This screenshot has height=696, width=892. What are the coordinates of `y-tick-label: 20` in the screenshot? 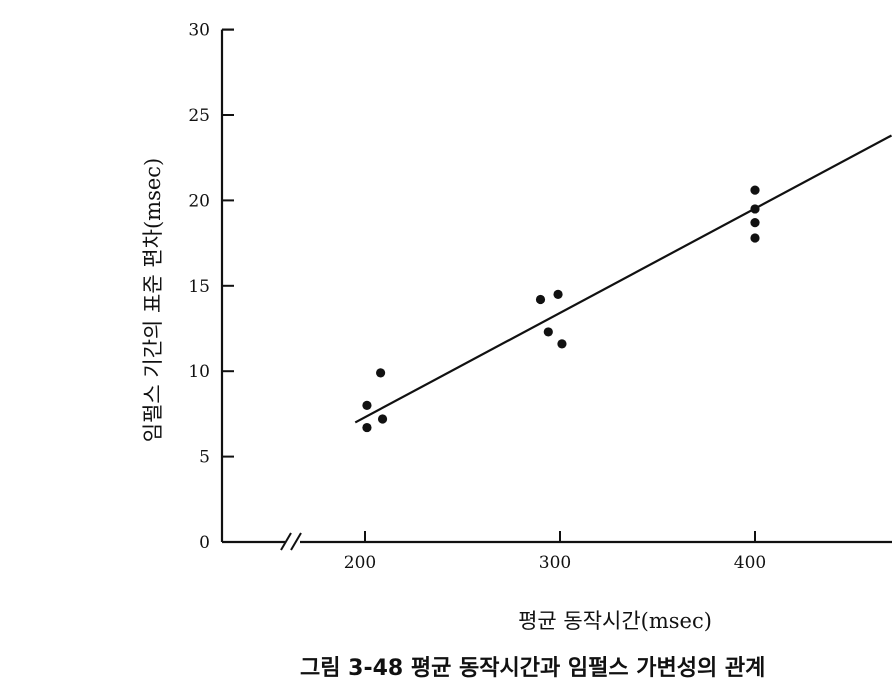 It's located at (199, 201).